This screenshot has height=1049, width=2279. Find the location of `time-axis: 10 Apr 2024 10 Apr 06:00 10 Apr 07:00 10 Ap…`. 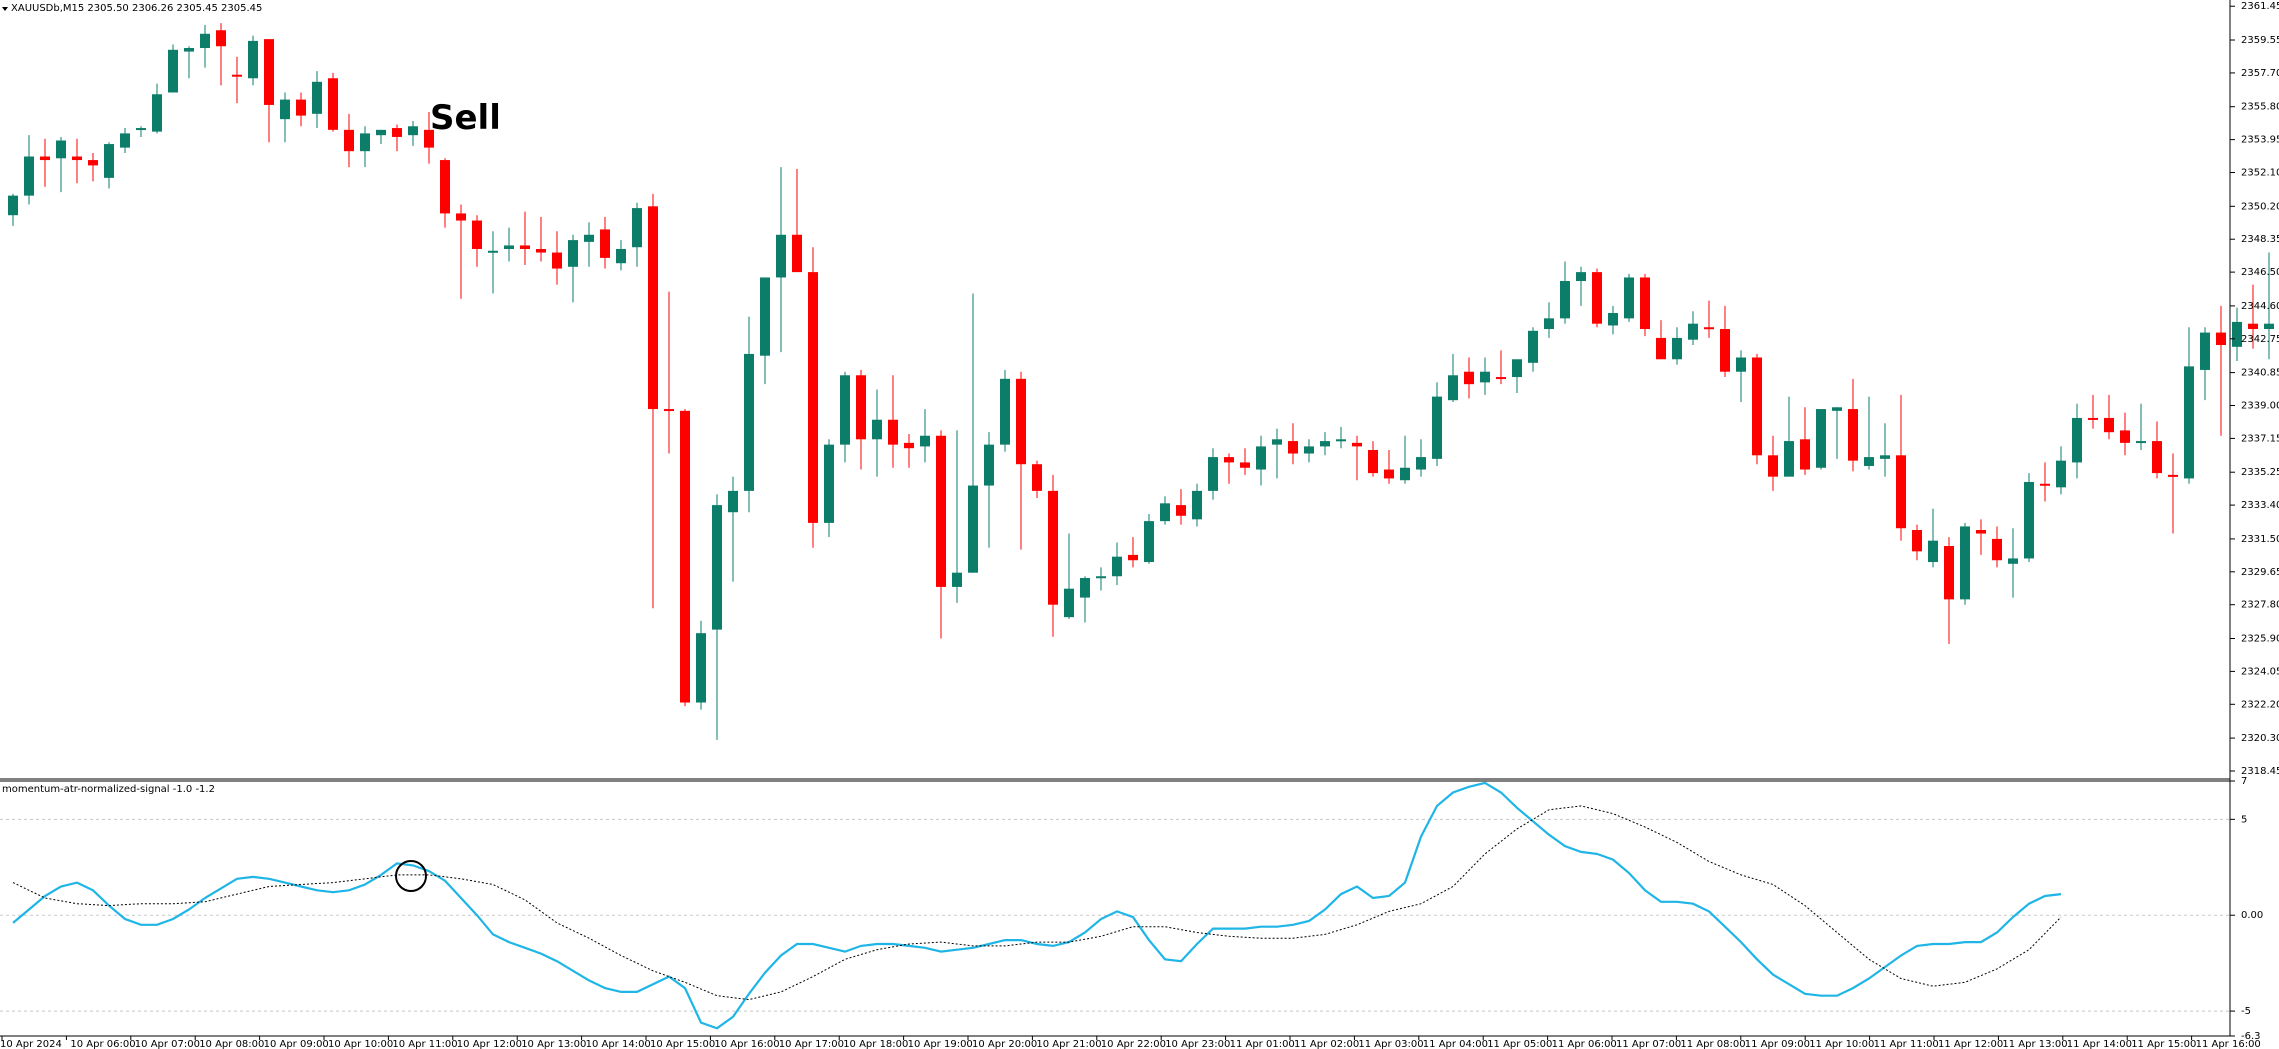

time-axis: 10 Apr 2024 10 Apr 06:00 10 Apr 07:00 10 Ap… is located at coordinates (1130, 1042).